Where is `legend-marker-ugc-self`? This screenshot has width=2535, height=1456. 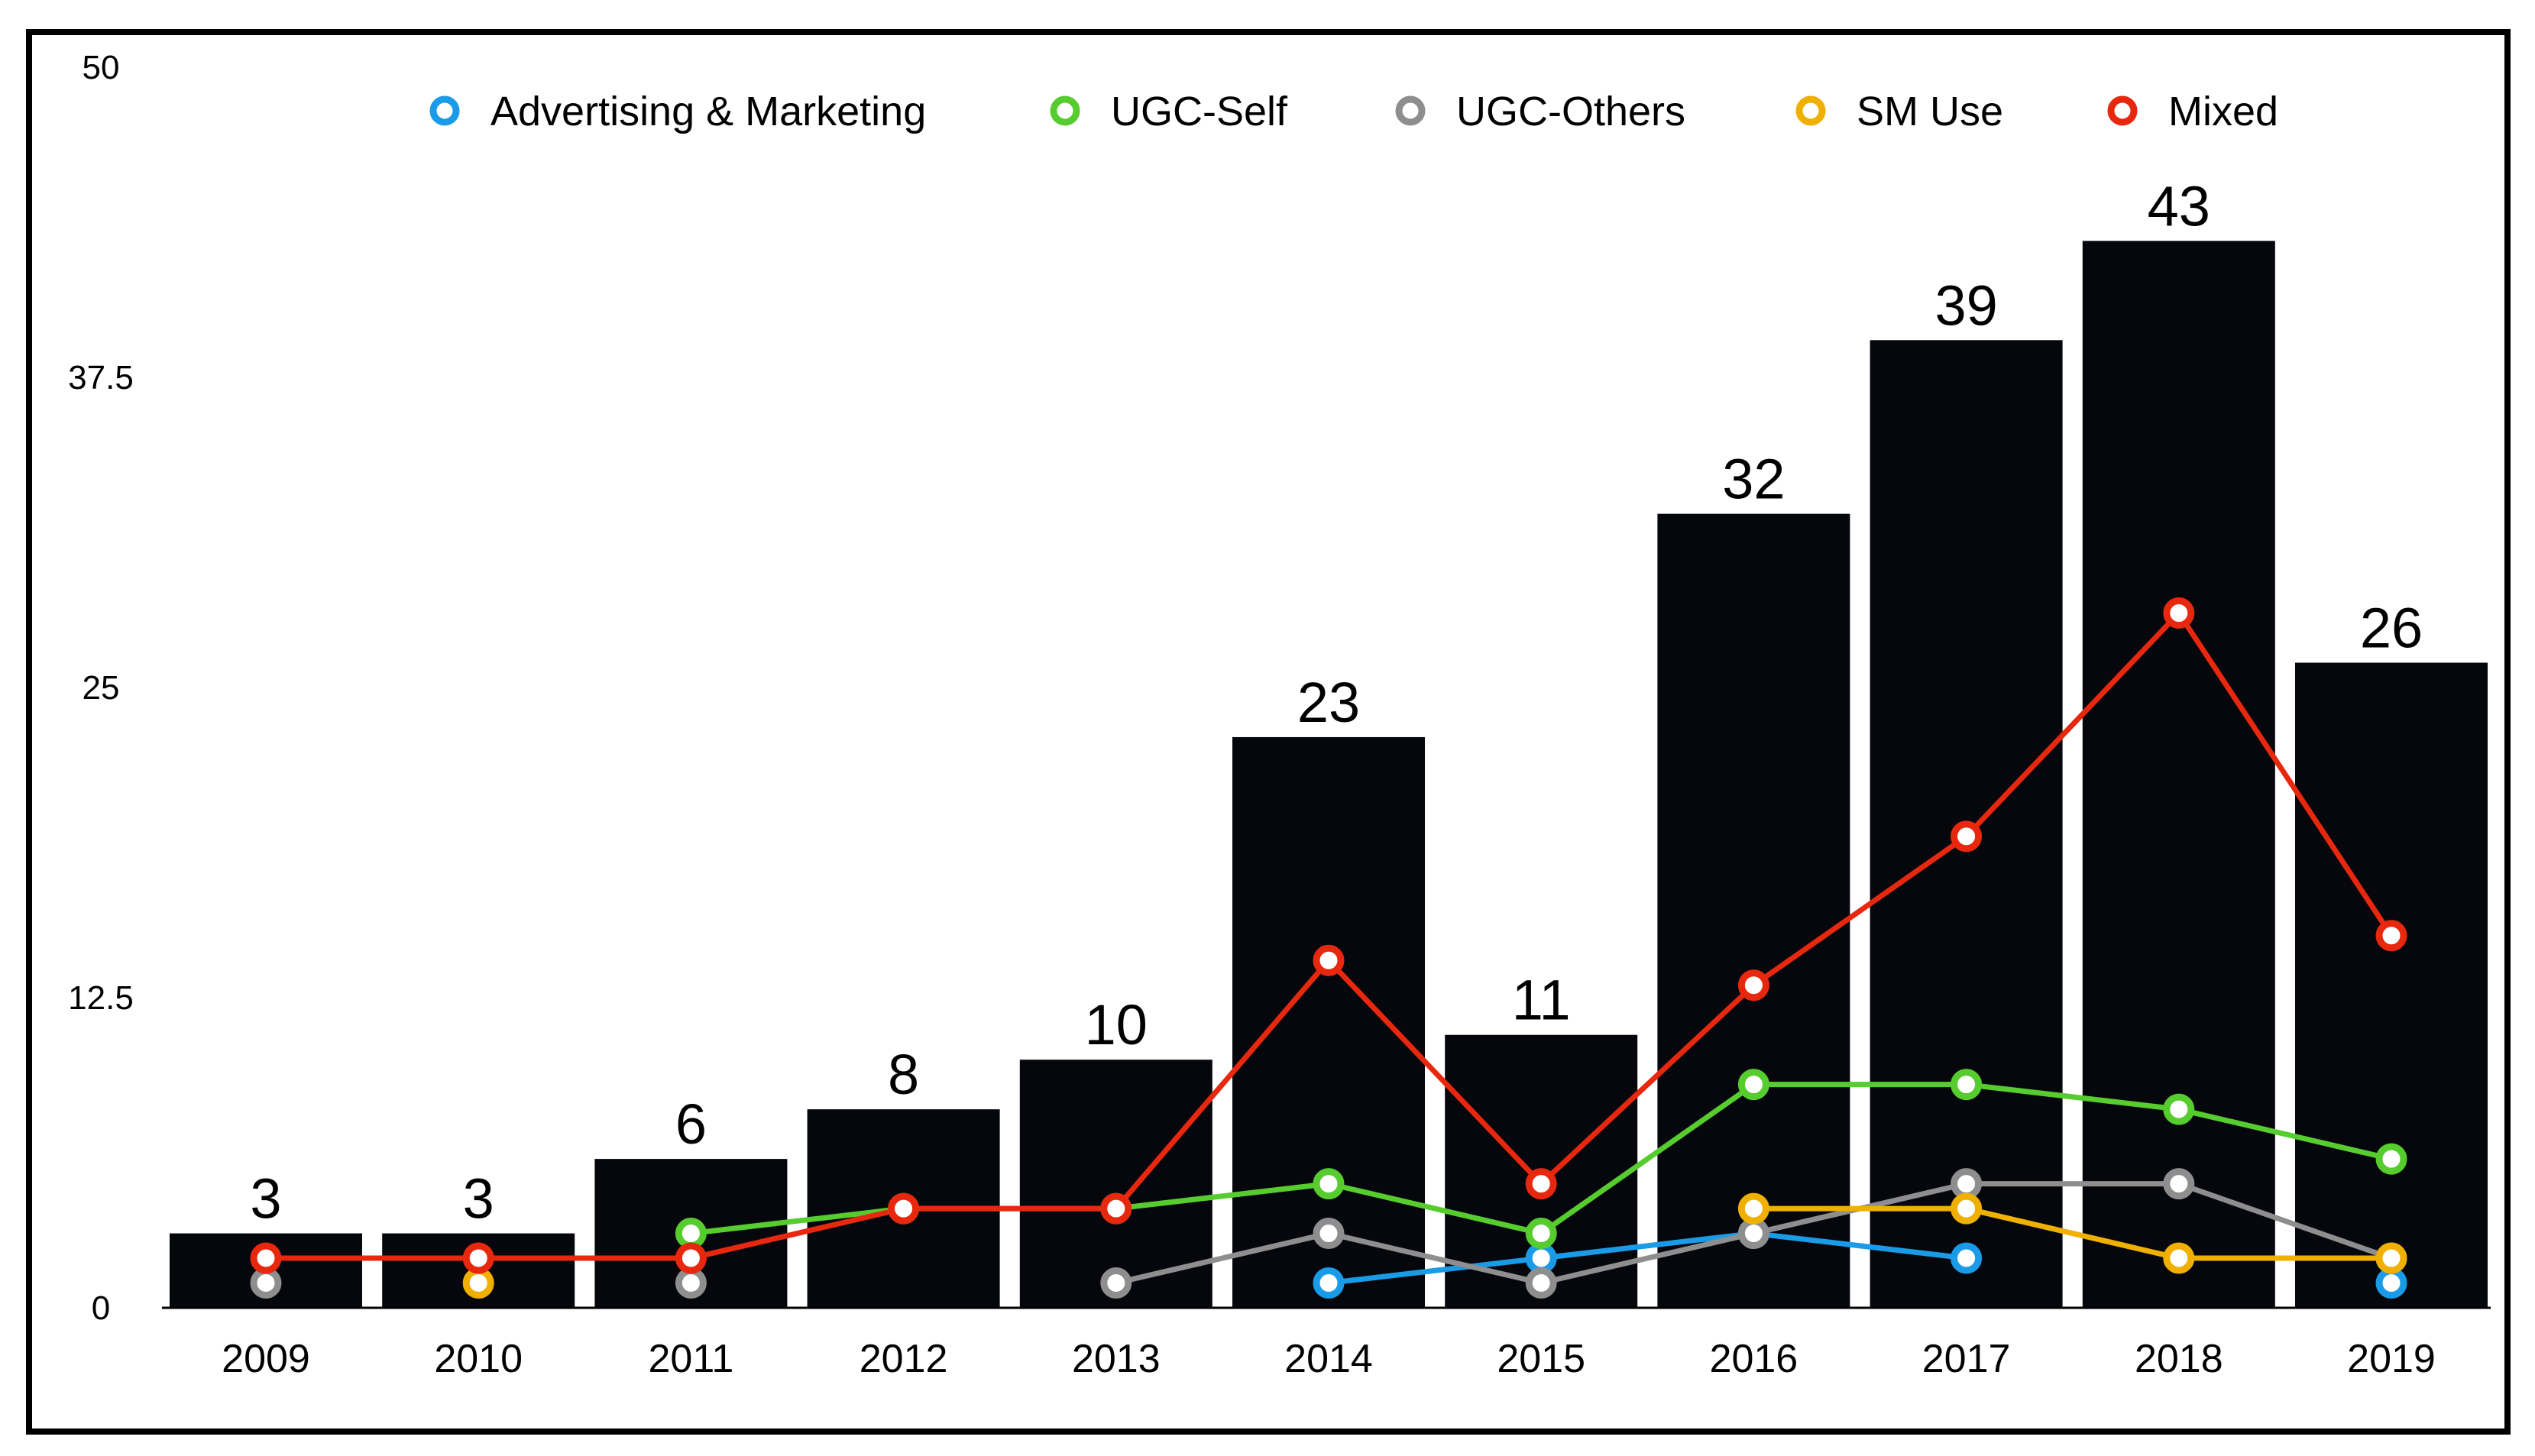 legend-marker-ugc-self is located at coordinates (1065, 111).